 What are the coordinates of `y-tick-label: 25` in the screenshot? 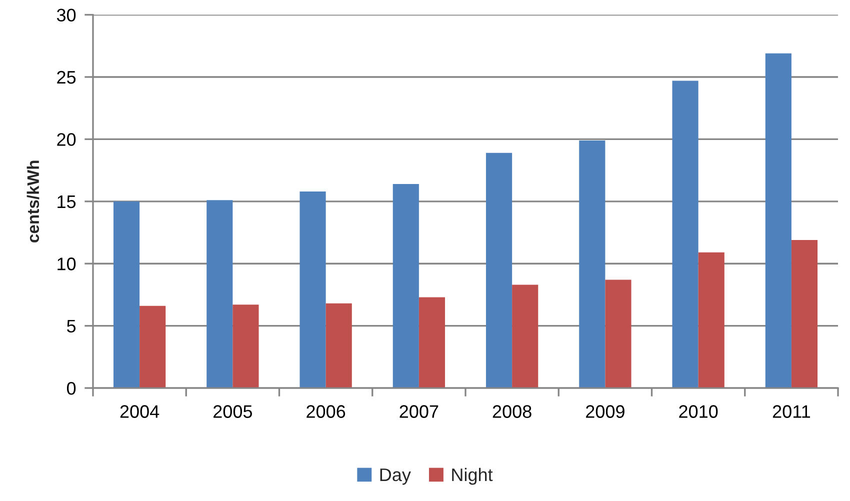 It's located at (66, 77).